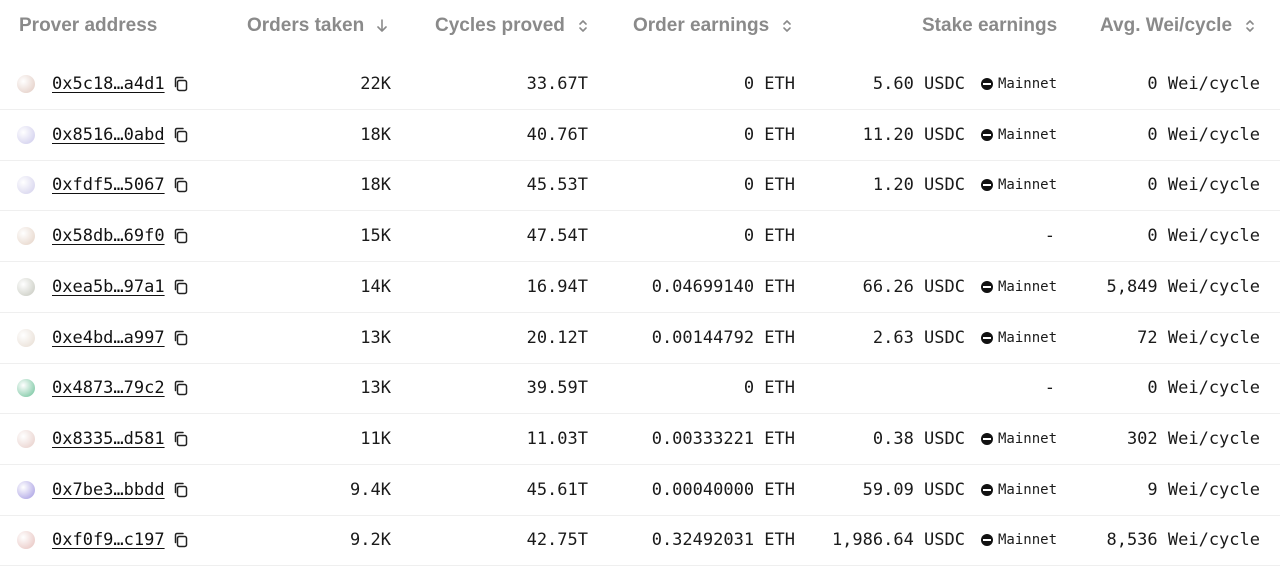  Describe the element at coordinates (557, 236) in the screenshot. I see `cycles-proved-value: 47.54T` at that location.